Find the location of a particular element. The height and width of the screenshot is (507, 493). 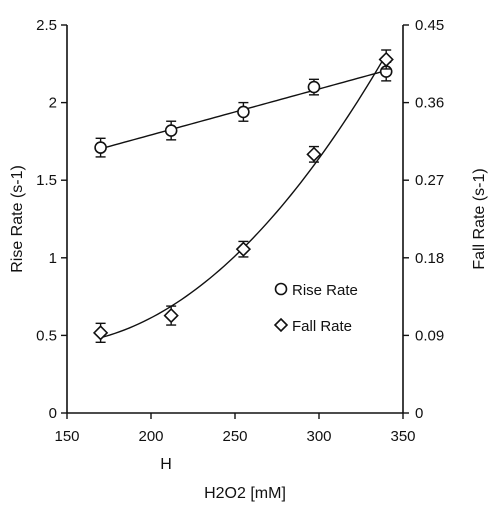

y-left-tick-label: 2.5 is located at coordinates (46, 25).